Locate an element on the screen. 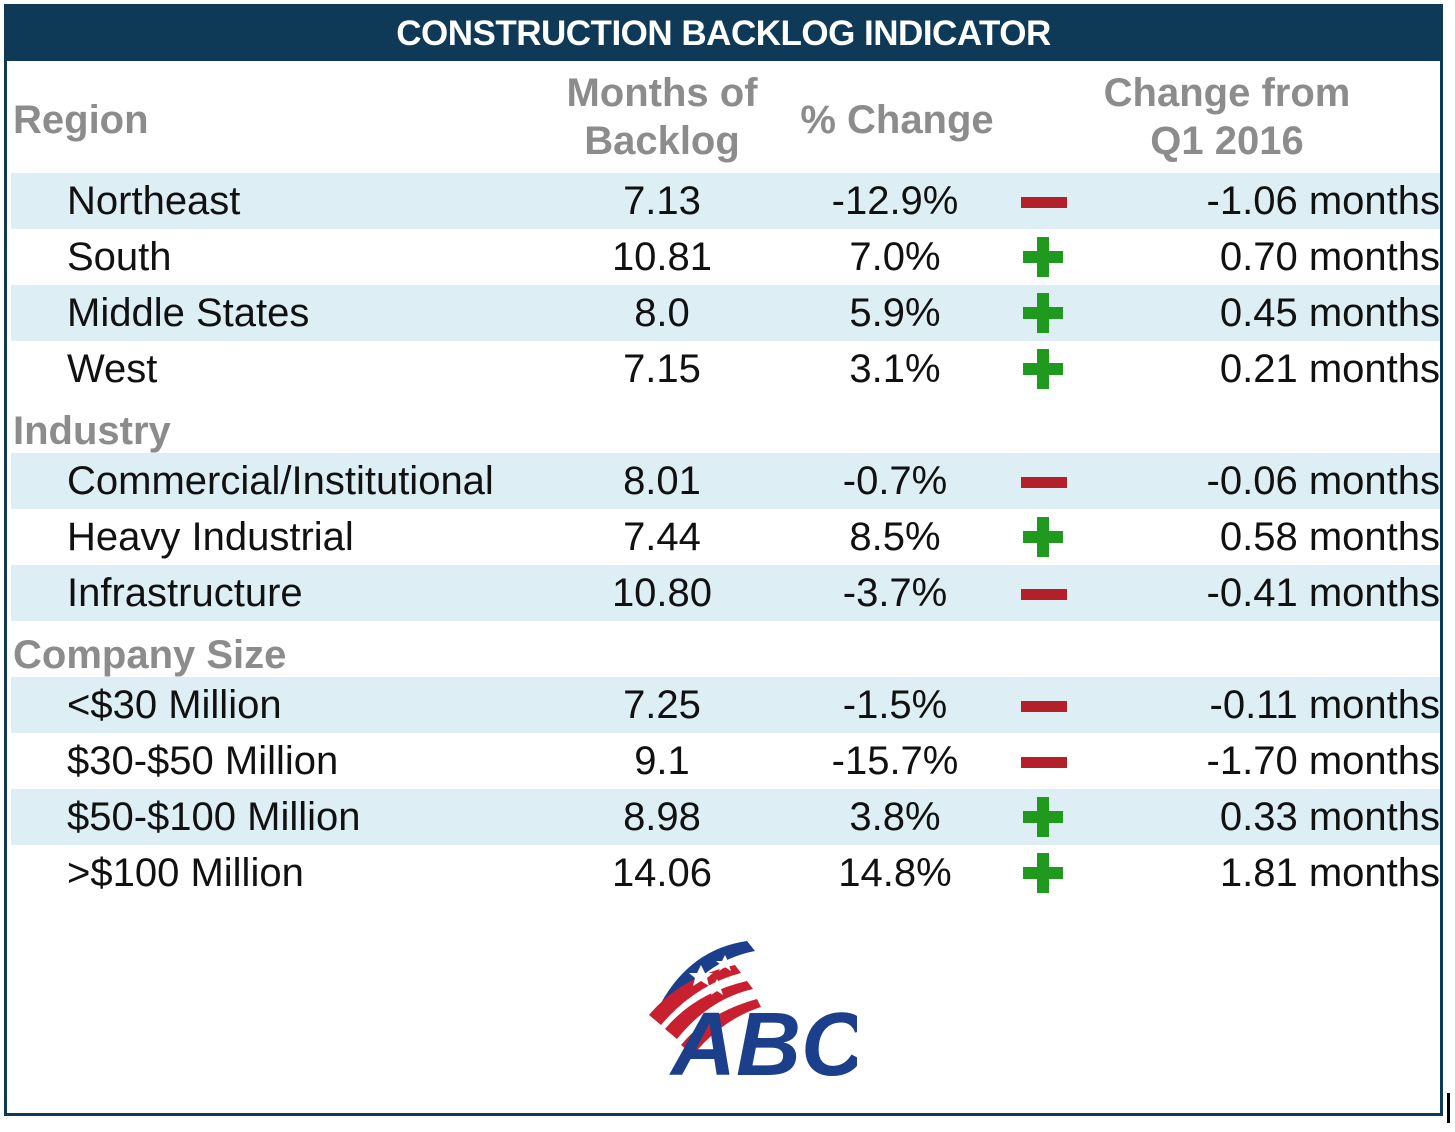  row-pct-change: -0.7% is located at coordinates (895, 481).